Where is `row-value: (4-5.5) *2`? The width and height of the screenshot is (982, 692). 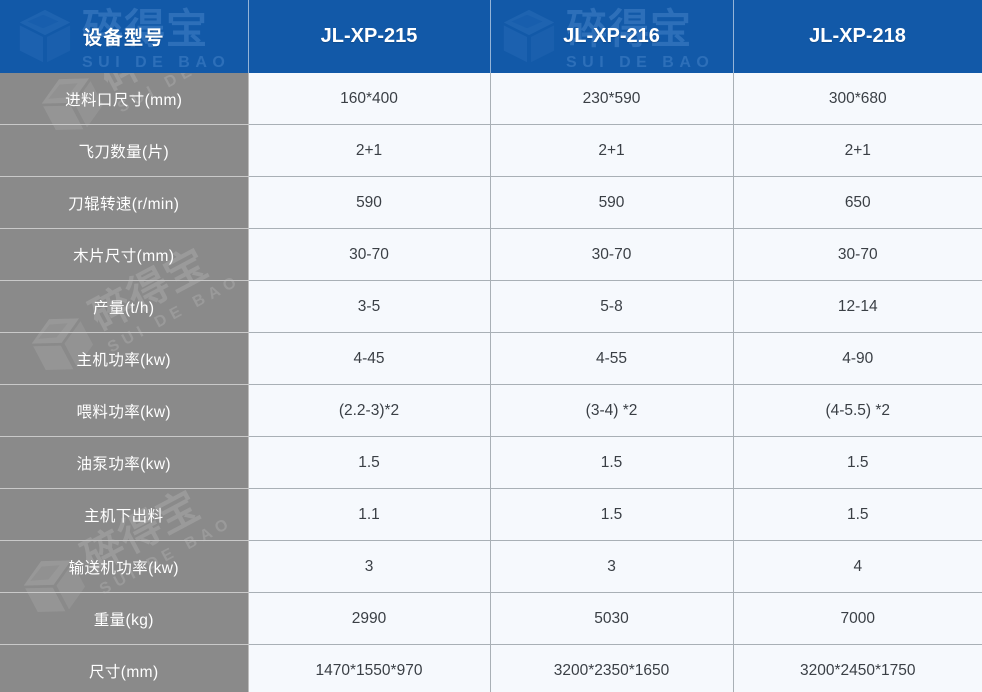 row-value: (4-5.5) *2 is located at coordinates (857, 410).